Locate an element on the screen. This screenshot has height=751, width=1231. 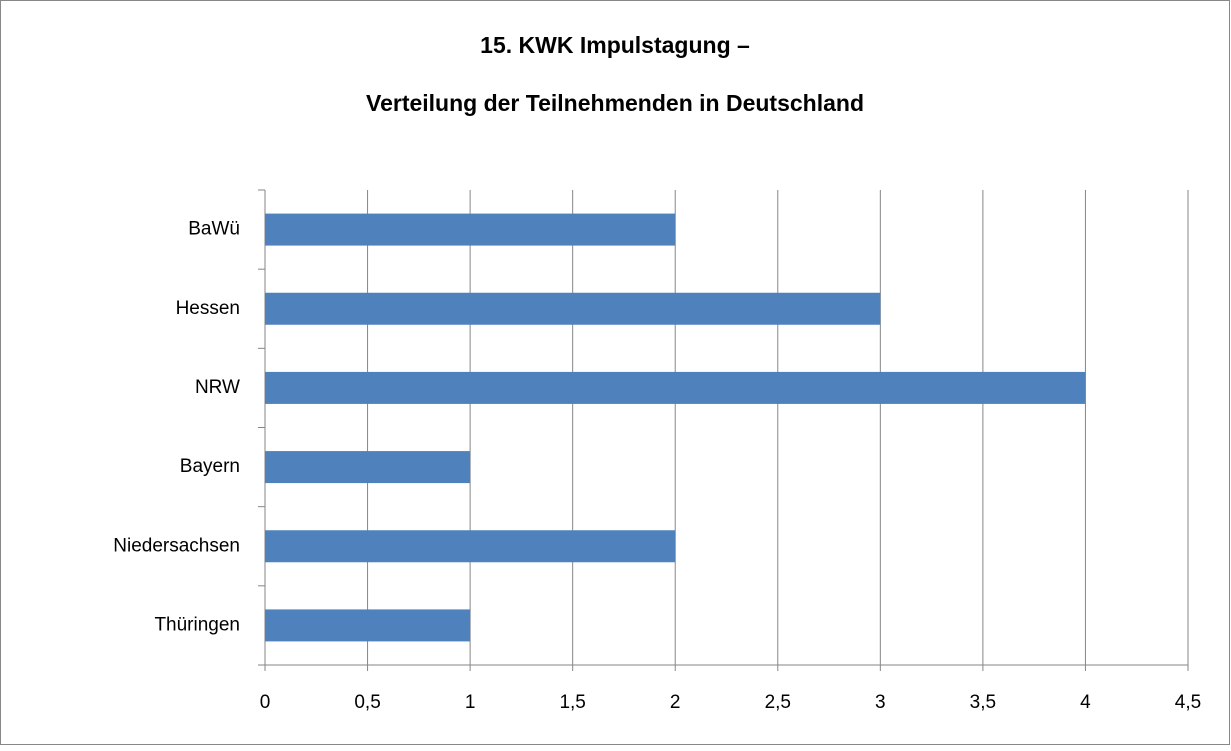
x-tick-label: 3 is located at coordinates (880, 702).